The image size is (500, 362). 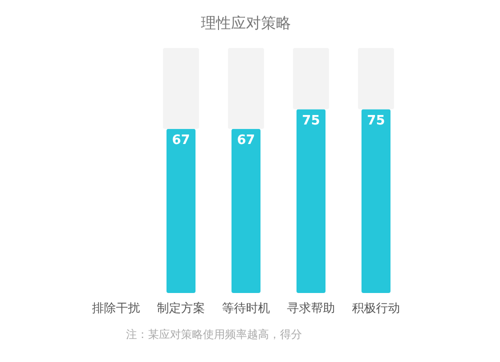 I want to click on title: 理性应对策略, so click(x=246, y=23).